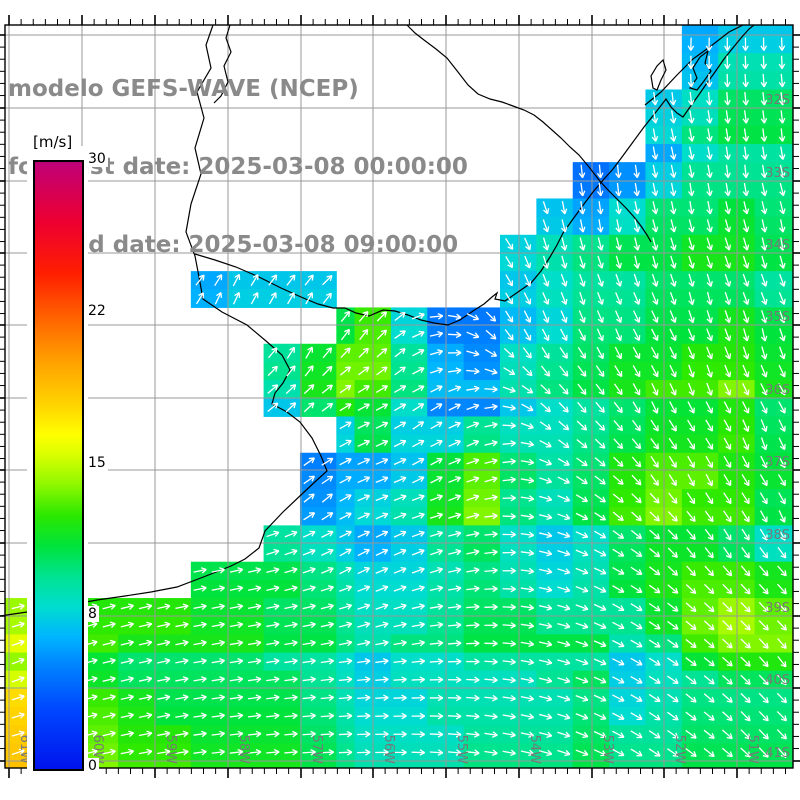 The height and width of the screenshot is (800, 800). What do you see at coordinates (777, 317) in the screenshot?
I see `lat-label: 35S` at bounding box center [777, 317].